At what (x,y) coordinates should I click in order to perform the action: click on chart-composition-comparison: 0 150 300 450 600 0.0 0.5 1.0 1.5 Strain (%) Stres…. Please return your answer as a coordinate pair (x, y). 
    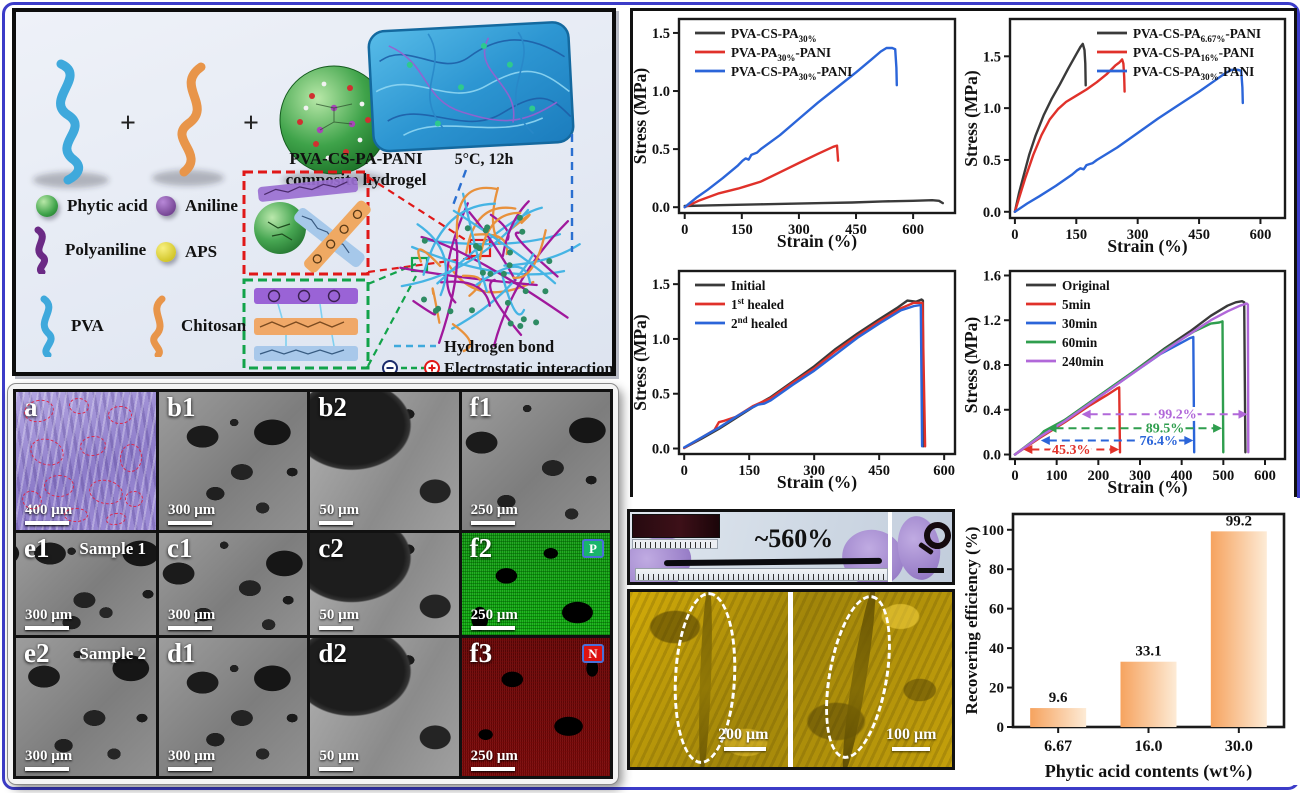
    Looking at the image, I should click on (797, 137).